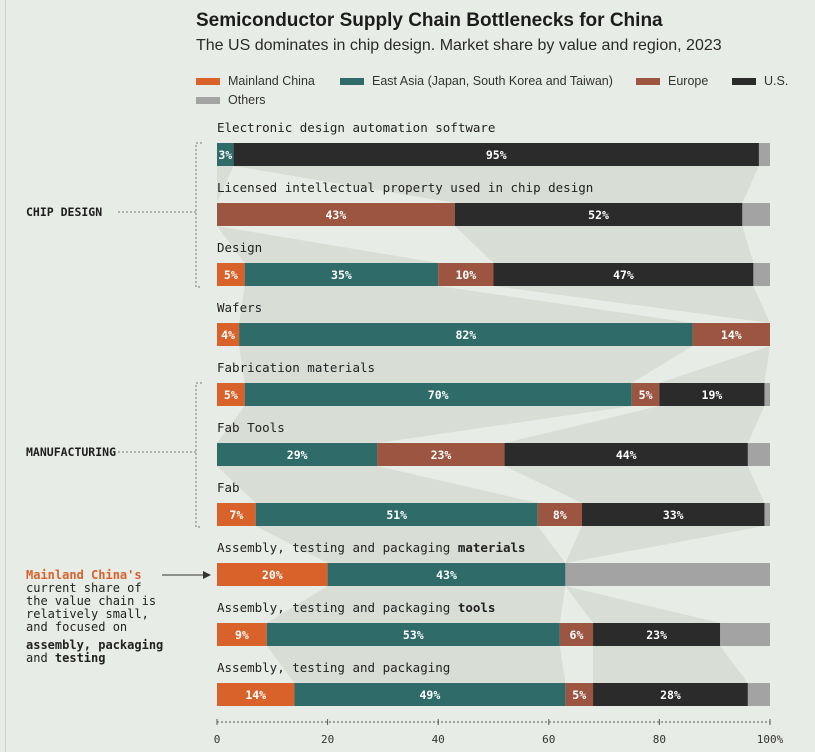 This screenshot has height=752, width=815. Describe the element at coordinates (208, 81) in the screenshot. I see `legend-swatch-mainland-china` at that location.